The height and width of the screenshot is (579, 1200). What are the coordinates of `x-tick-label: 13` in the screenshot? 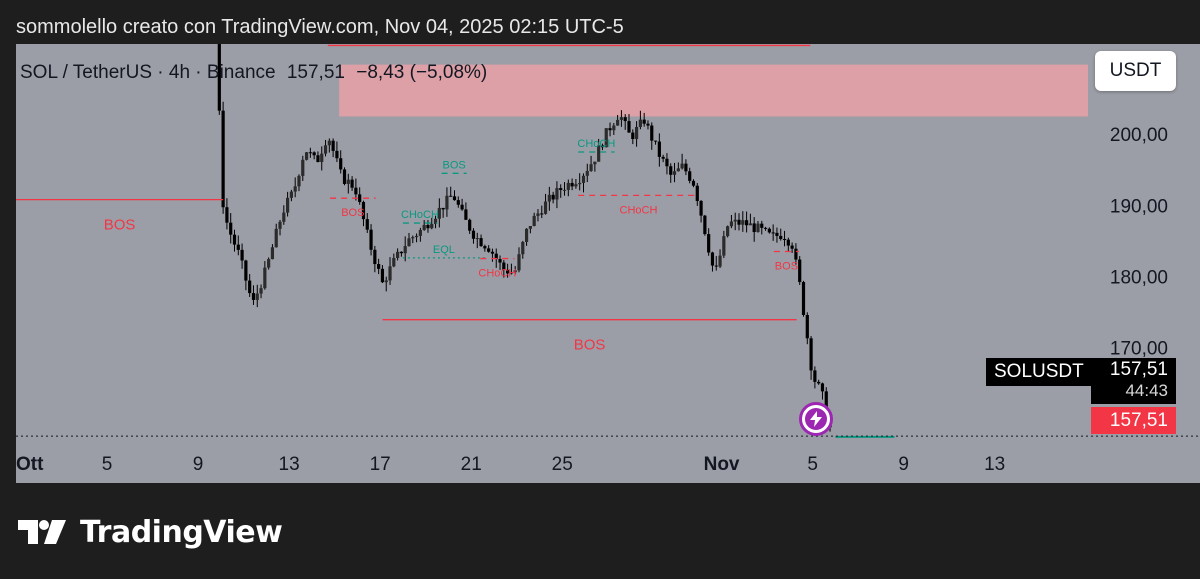 It's located at (994, 464).